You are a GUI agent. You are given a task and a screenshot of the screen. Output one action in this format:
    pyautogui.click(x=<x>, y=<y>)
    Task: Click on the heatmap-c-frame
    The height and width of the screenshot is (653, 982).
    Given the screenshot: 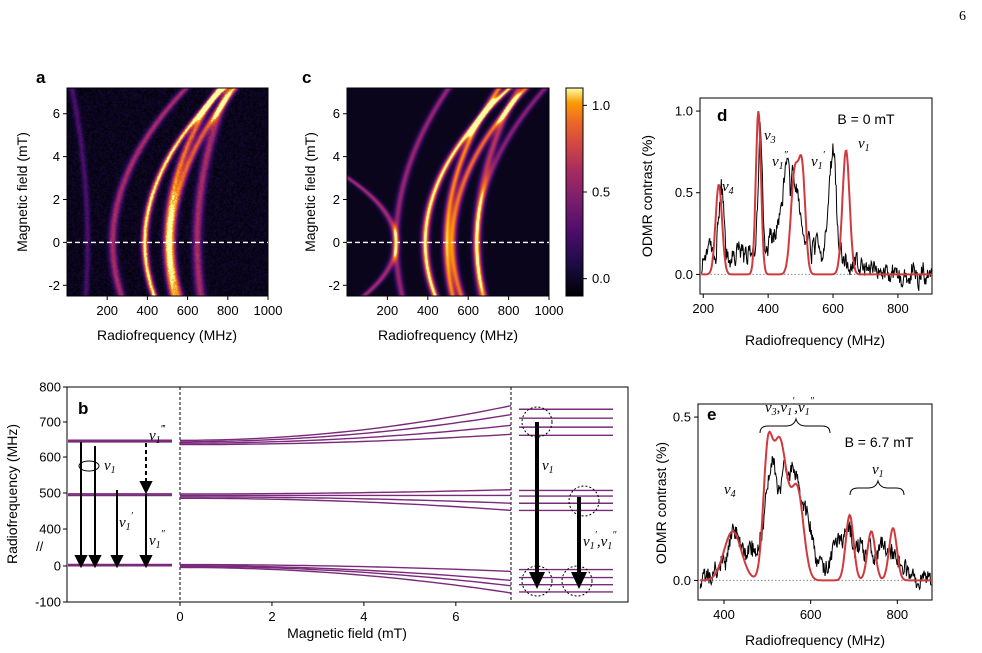 What is the action you would take?
    pyautogui.click(x=448, y=192)
    